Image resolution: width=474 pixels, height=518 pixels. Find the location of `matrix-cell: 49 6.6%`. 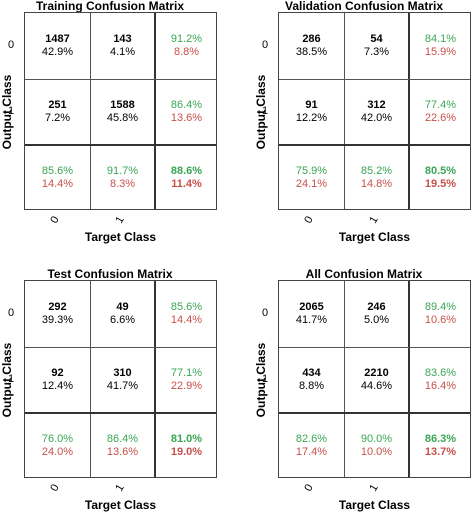

matrix-cell: 49 6.6% is located at coordinates (122, 314).